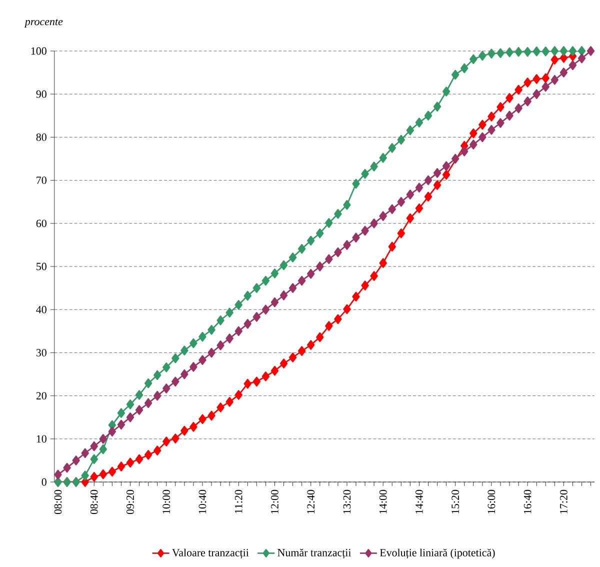 The image size is (600, 567). What do you see at coordinates (41, 439) in the screenshot?
I see `y-tick-label: 10` at bounding box center [41, 439].